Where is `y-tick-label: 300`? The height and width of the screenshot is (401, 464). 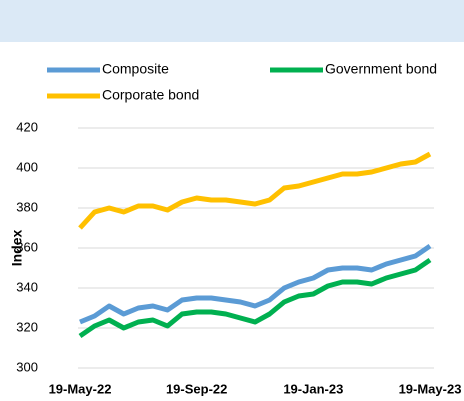
y-tick-label: 300 is located at coordinates (27, 366).